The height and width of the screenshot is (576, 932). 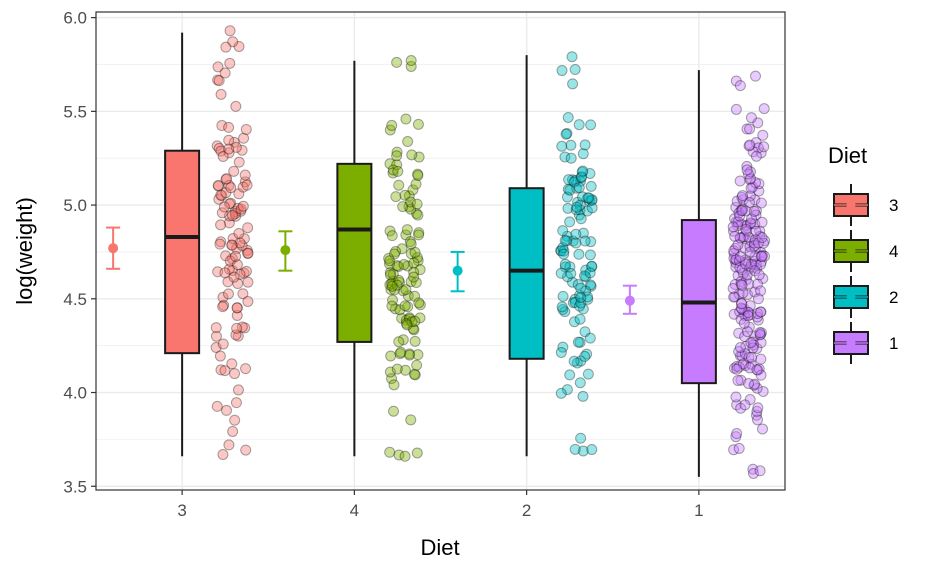 What do you see at coordinates (75, 299) in the screenshot?
I see `y-tick-label: 4.5` at bounding box center [75, 299].